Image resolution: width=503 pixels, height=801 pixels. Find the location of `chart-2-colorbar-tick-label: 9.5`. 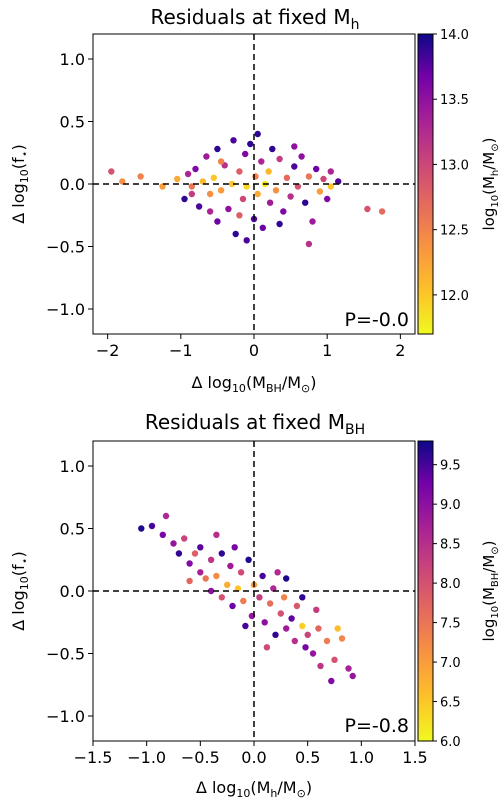

chart-2-colorbar-tick-label: 9.5 is located at coordinates (450, 466).